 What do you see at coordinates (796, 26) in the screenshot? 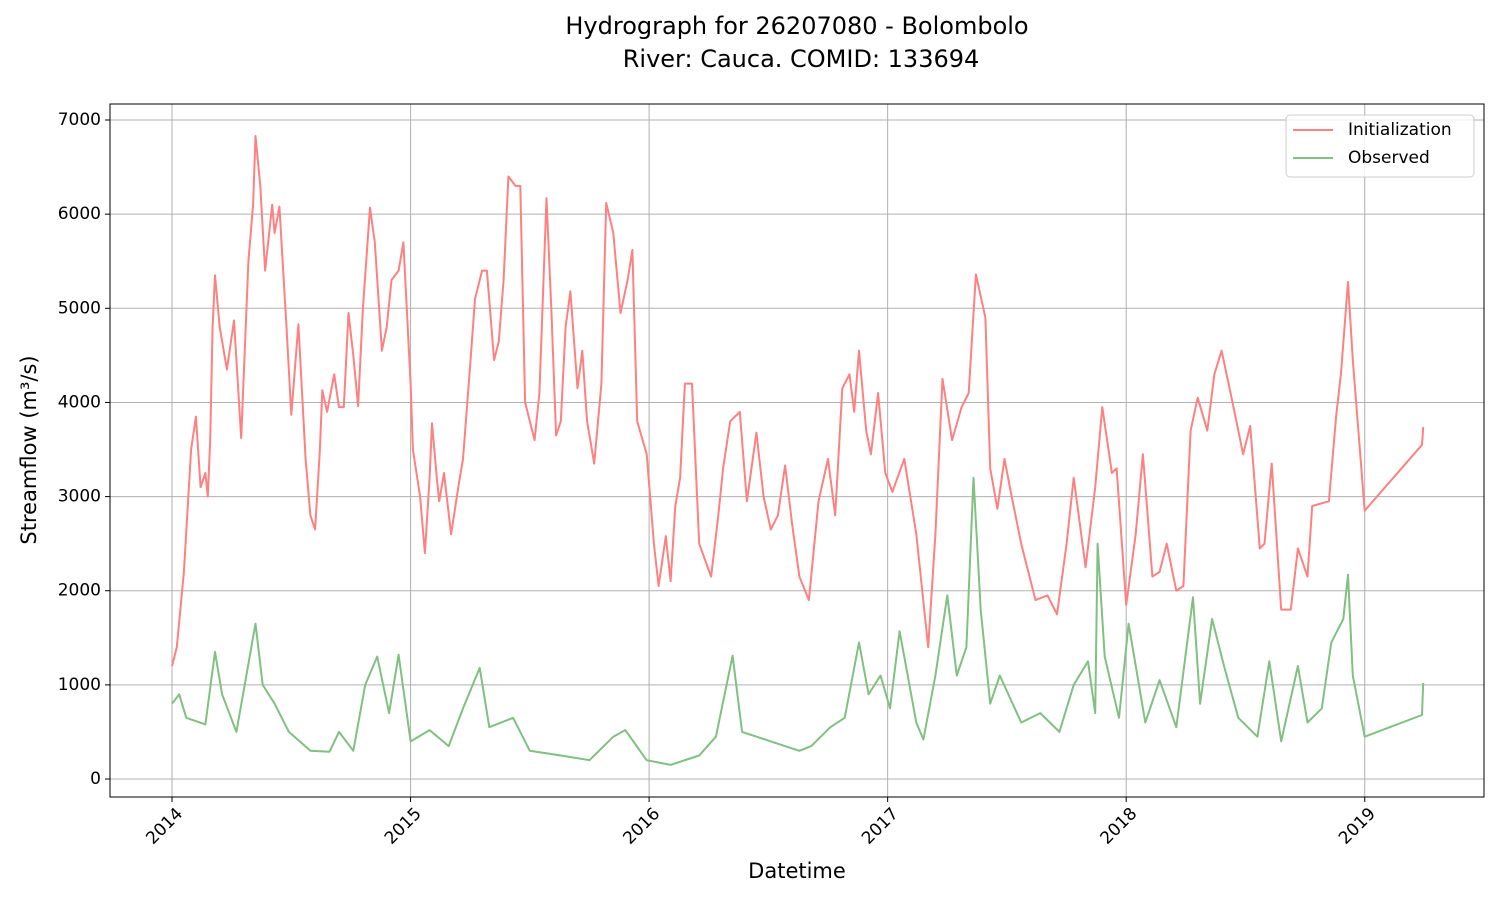
I see `chart-title: Hydrograph for 26207080 - Bolombolo` at bounding box center [796, 26].